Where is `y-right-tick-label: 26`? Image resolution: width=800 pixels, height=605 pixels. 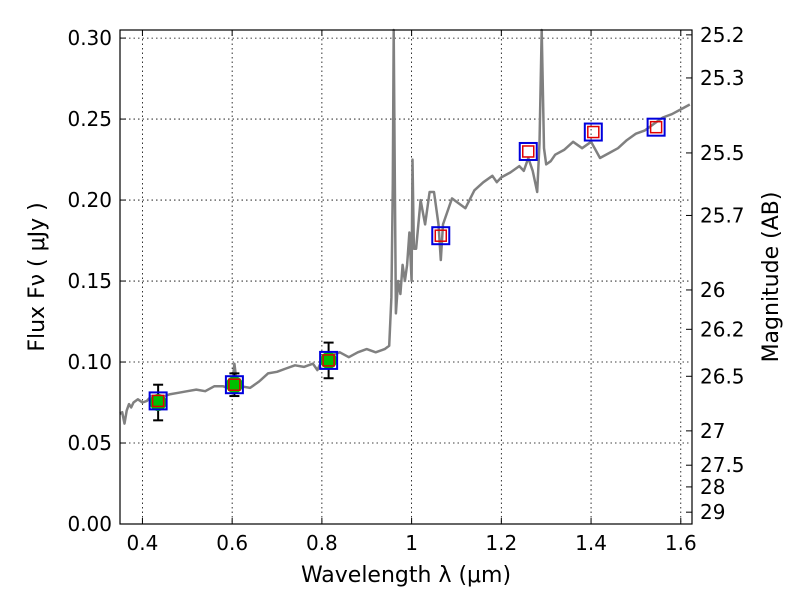 y-right-tick-label: 26 is located at coordinates (712, 290).